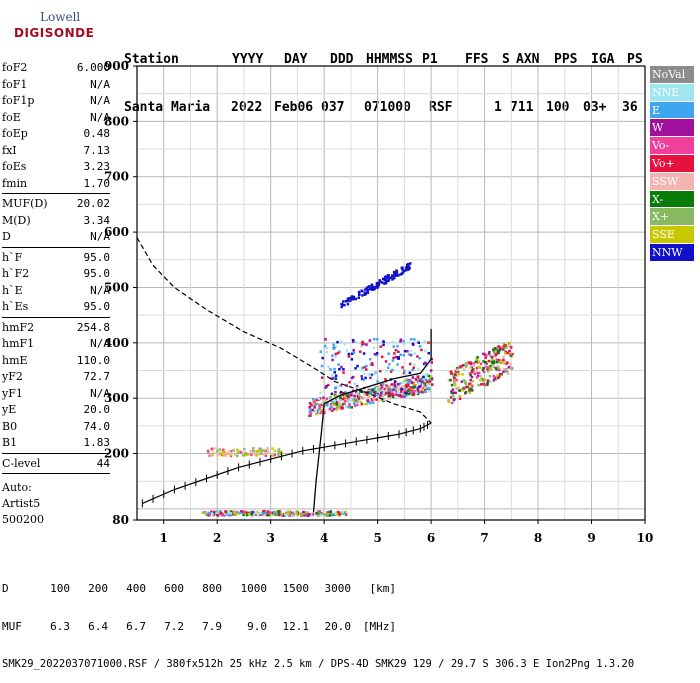 The image size is (700, 683). I want to click on x-tick-label-3: 3, so click(271, 538).